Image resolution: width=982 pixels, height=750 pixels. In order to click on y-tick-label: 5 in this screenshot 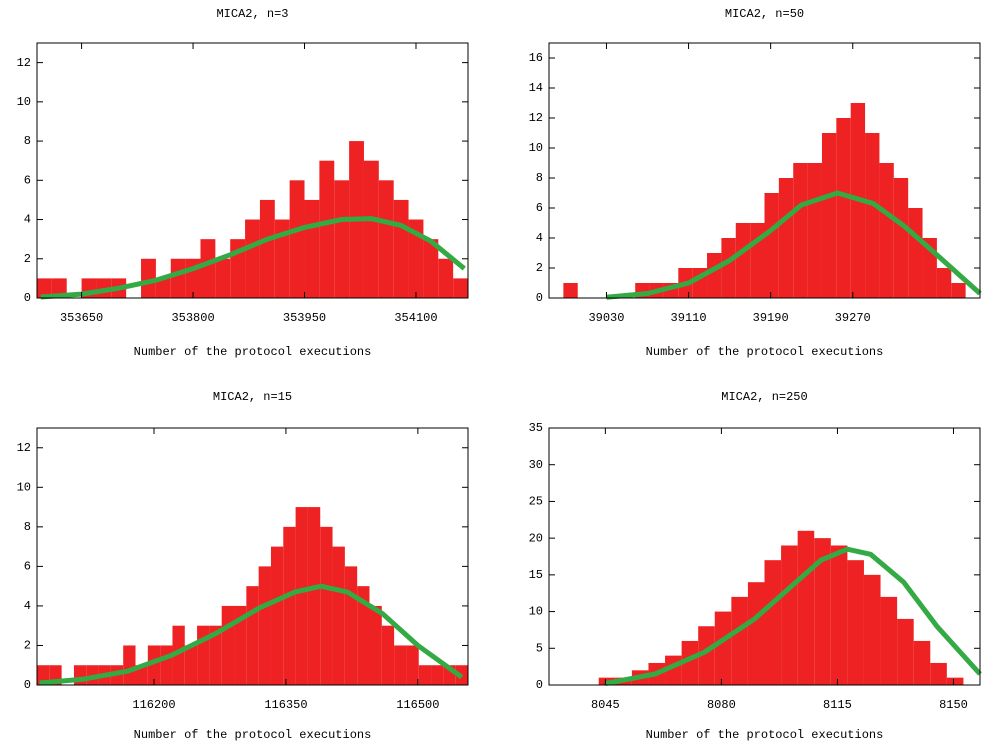, I will do `click(539, 648)`.